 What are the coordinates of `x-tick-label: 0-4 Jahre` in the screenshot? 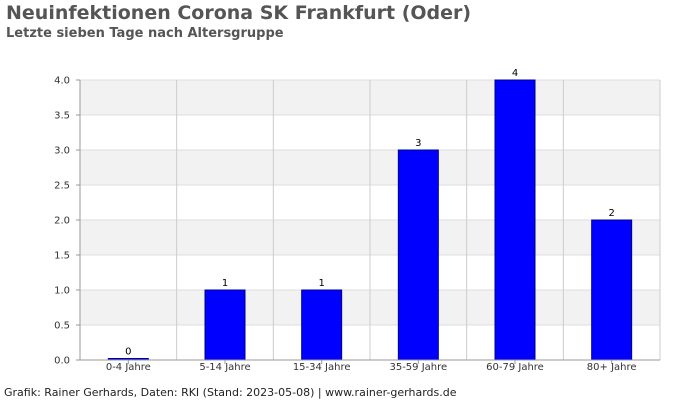 It's located at (128, 367).